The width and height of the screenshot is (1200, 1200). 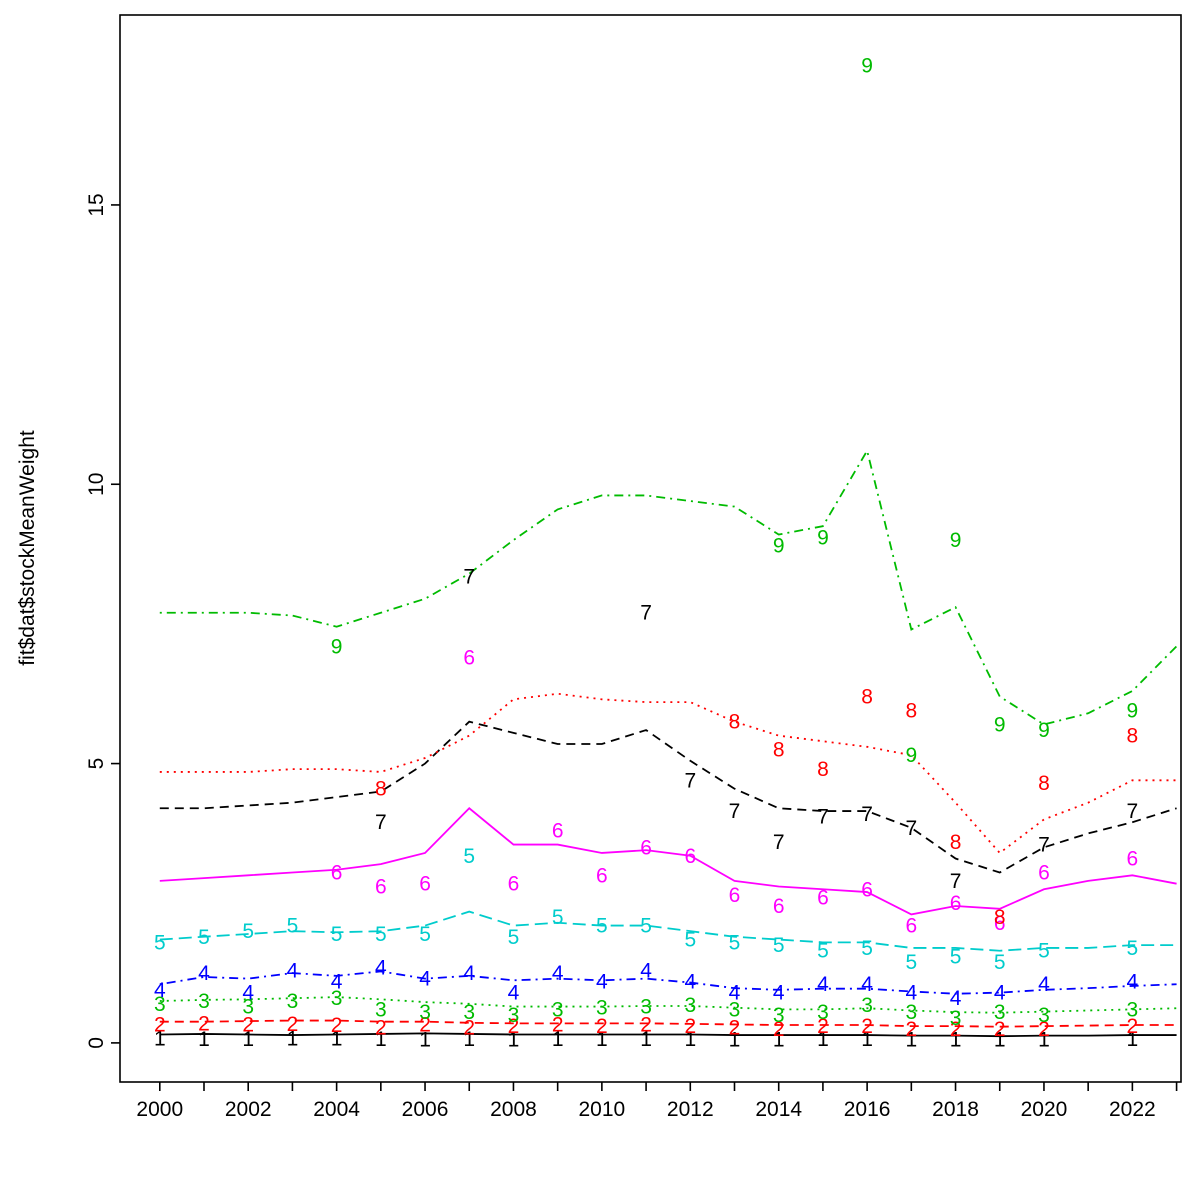 I want to click on x-axis-tick-label: 2010, so click(x=602, y=1109).